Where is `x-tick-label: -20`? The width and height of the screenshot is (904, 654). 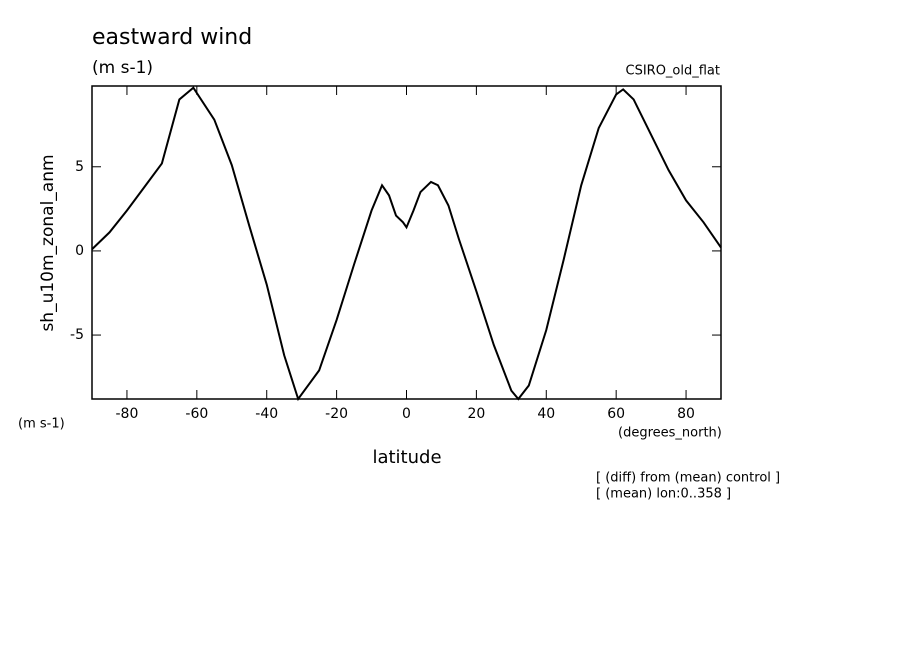
x-tick-label: -20 is located at coordinates (336, 414).